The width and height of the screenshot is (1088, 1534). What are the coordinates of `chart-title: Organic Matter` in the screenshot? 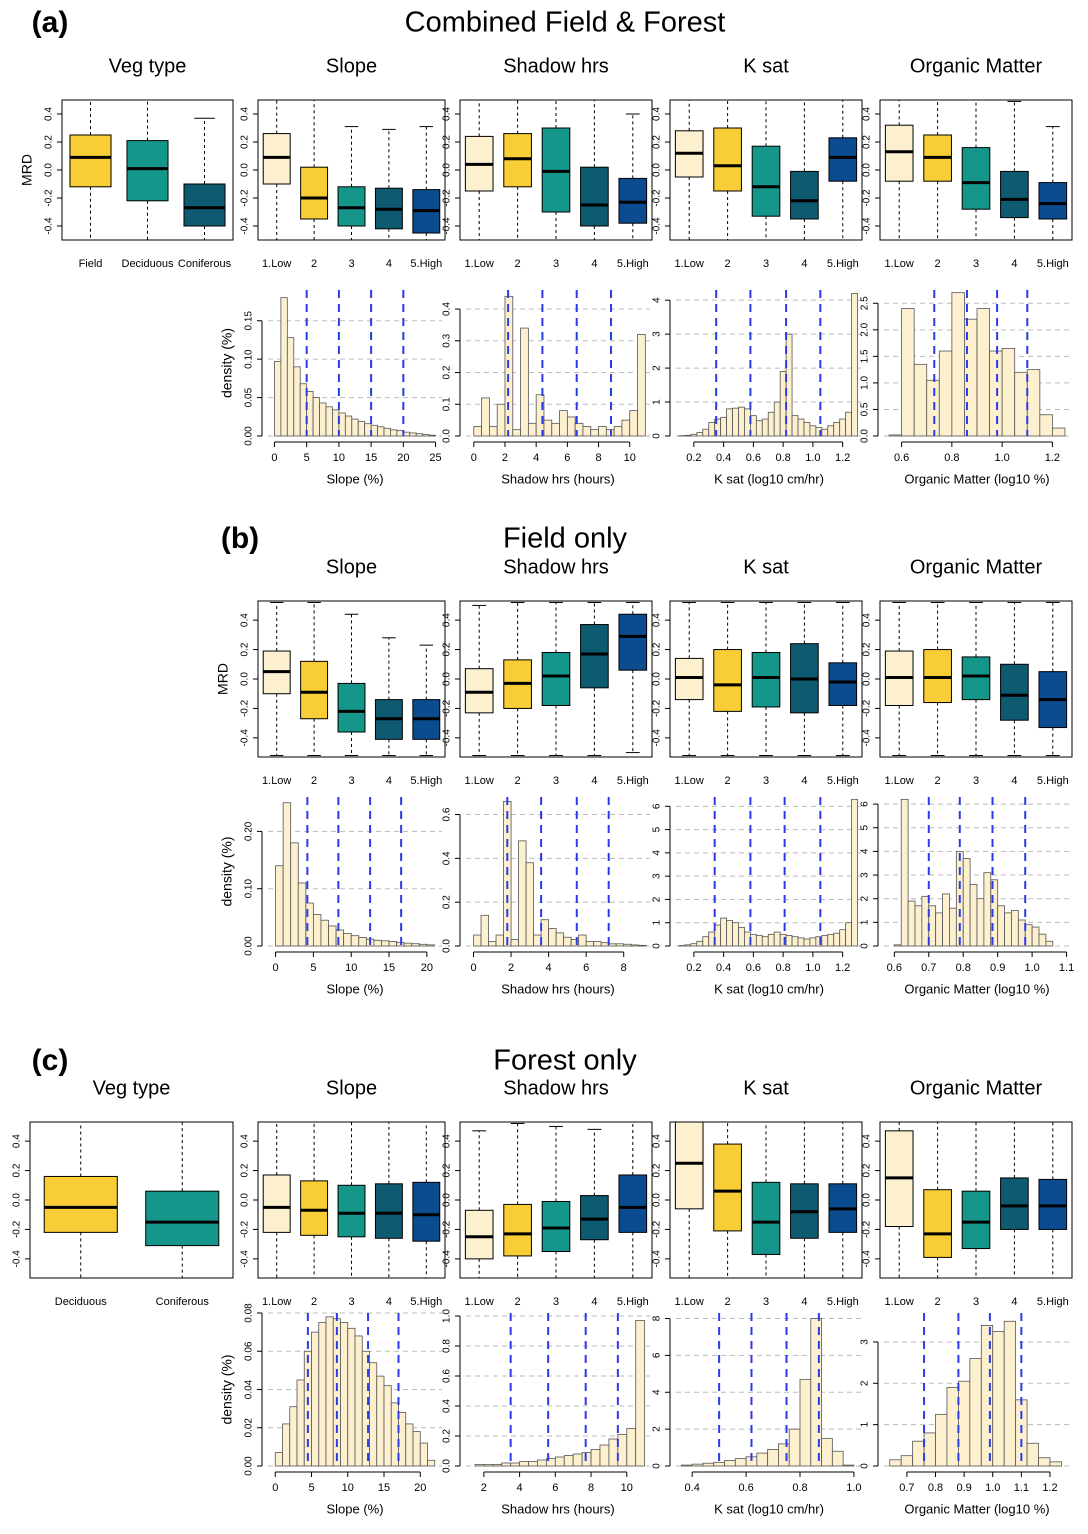 It's located at (976, 66).